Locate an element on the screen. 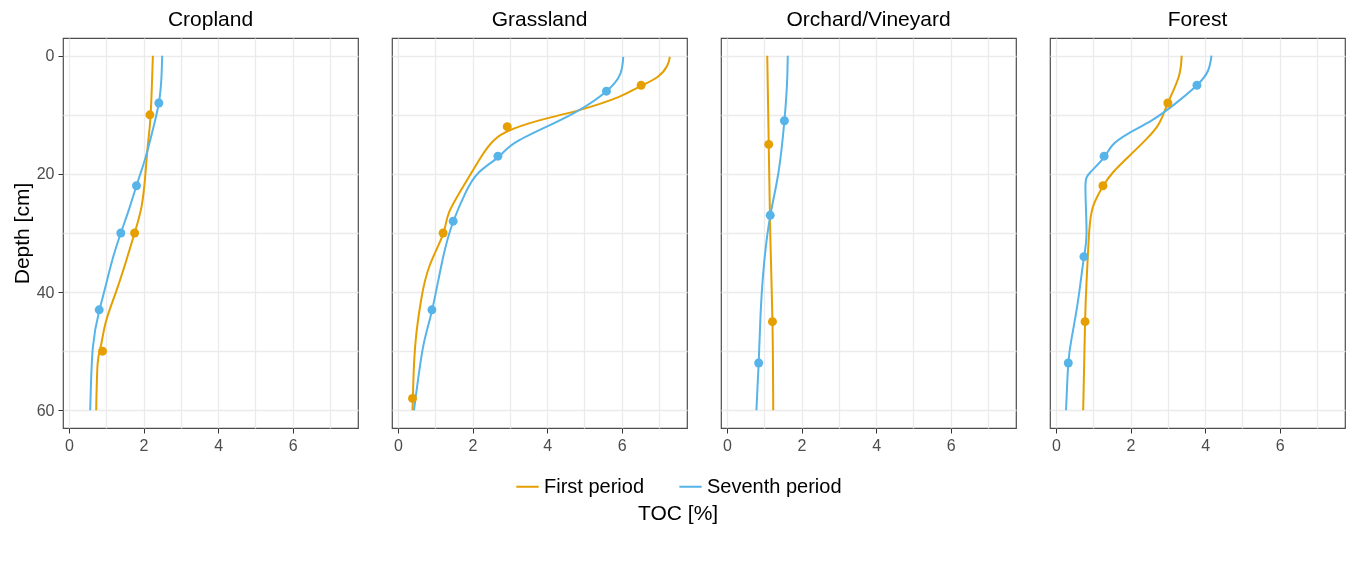 This screenshot has height=571, width=1363. y-tick-label: 60 is located at coordinates (45, 410).